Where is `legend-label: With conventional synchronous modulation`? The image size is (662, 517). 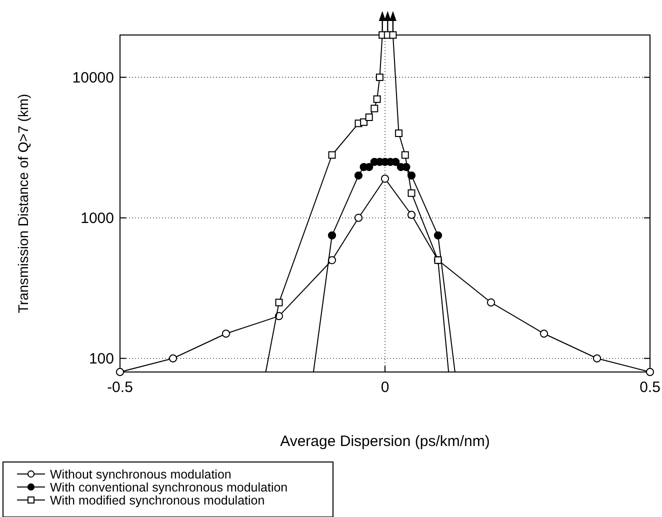
legend-label: With conventional synchronous modulation is located at coordinates (169, 487).